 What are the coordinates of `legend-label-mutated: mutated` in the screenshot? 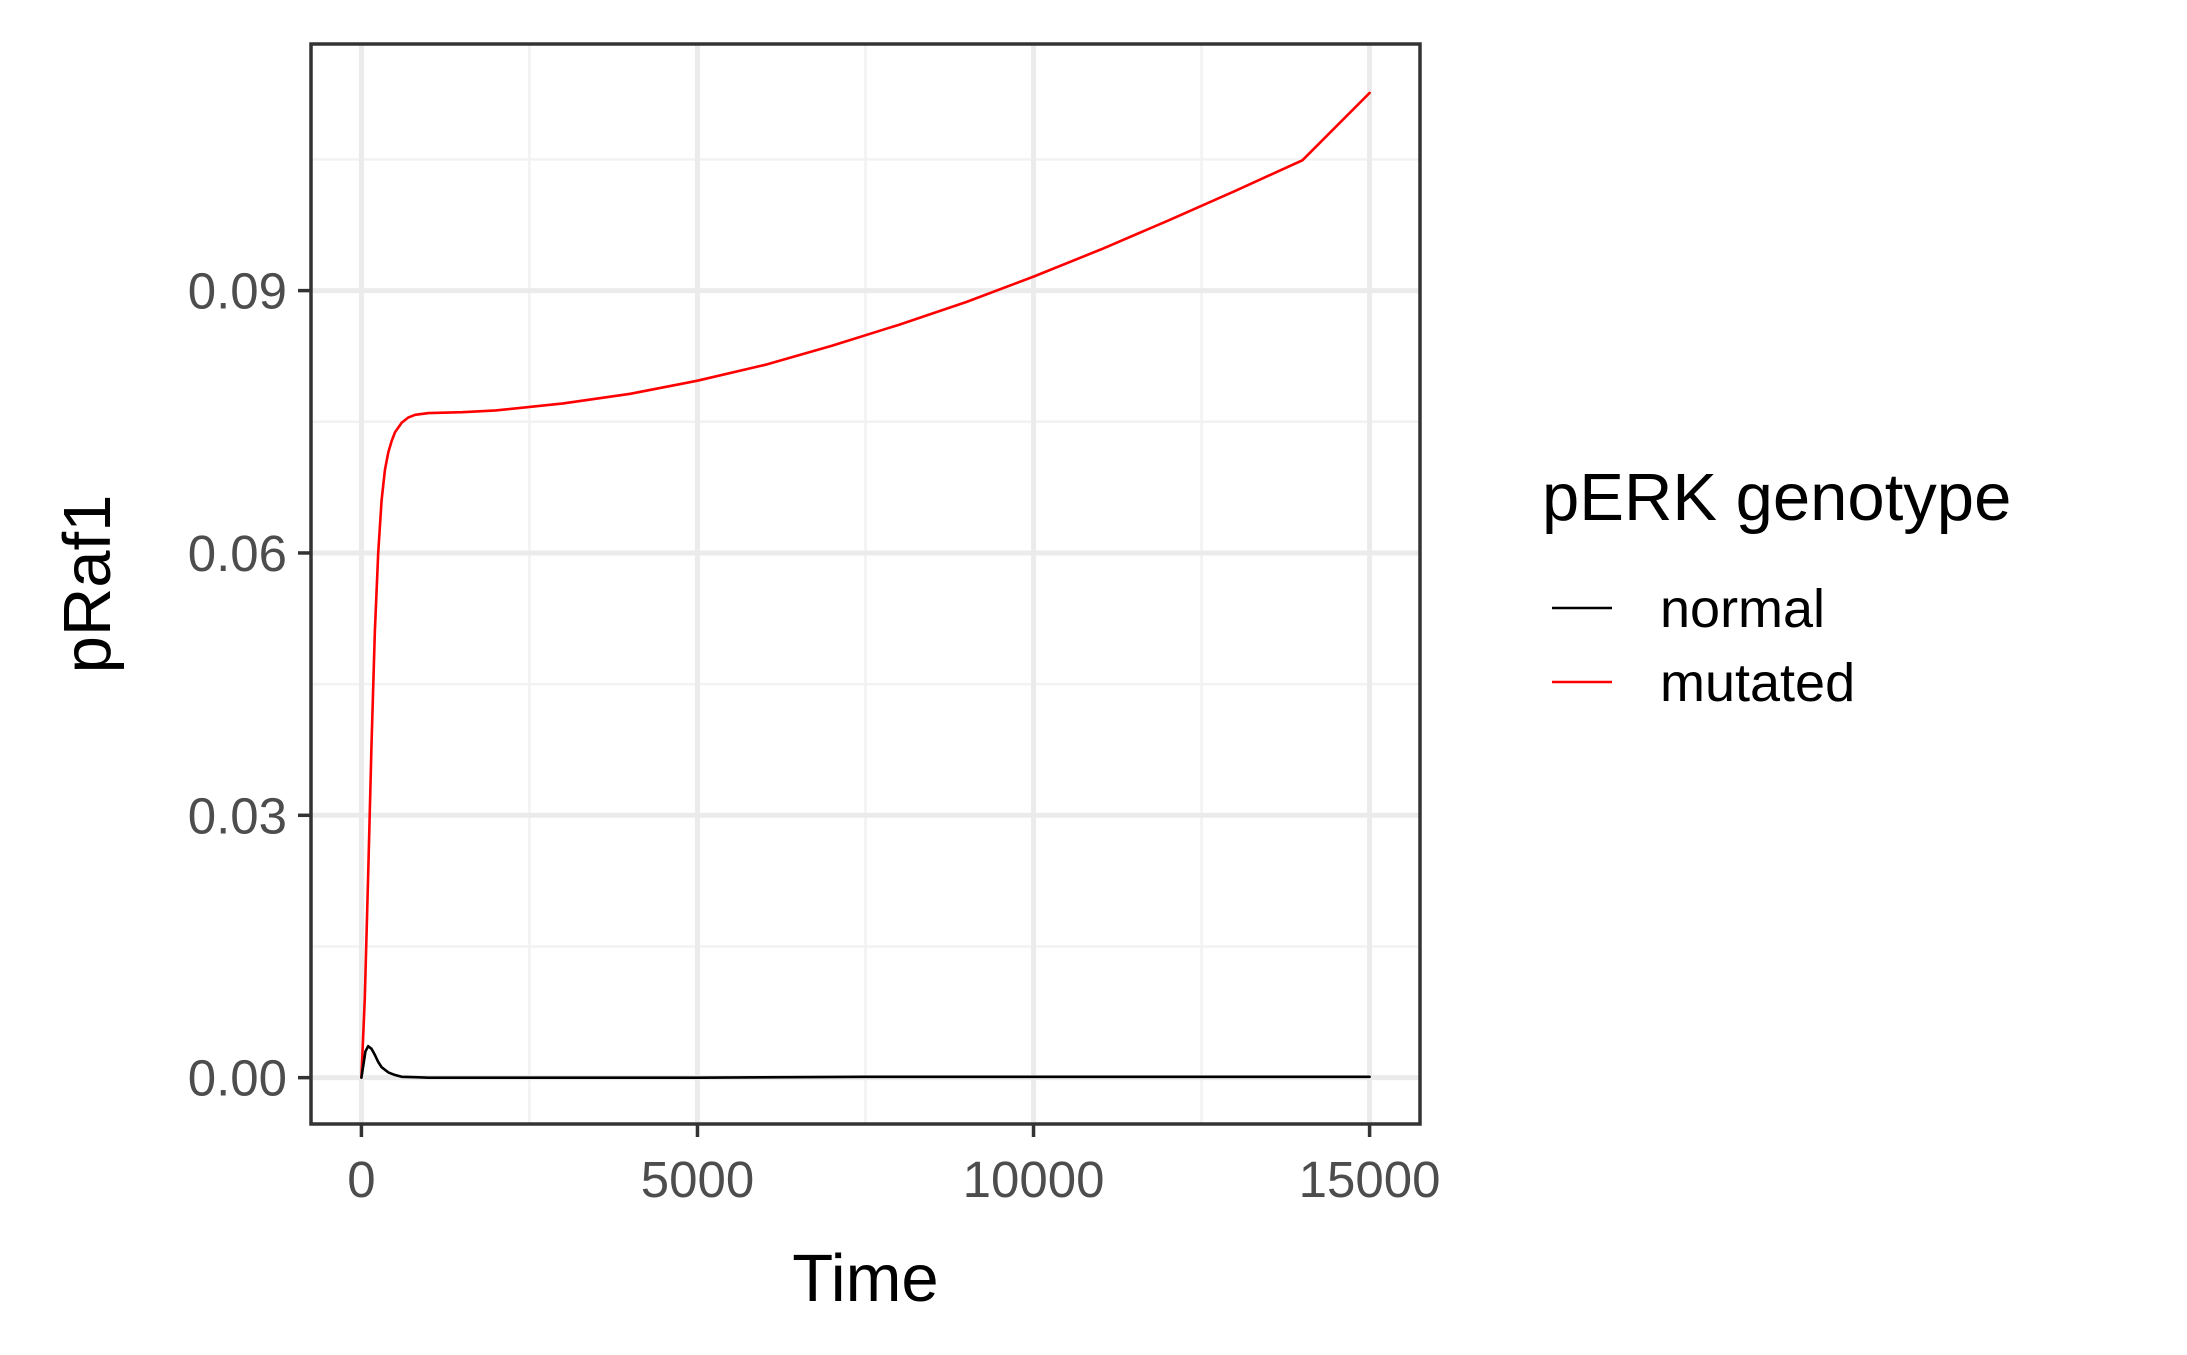 It's located at (1757, 683).